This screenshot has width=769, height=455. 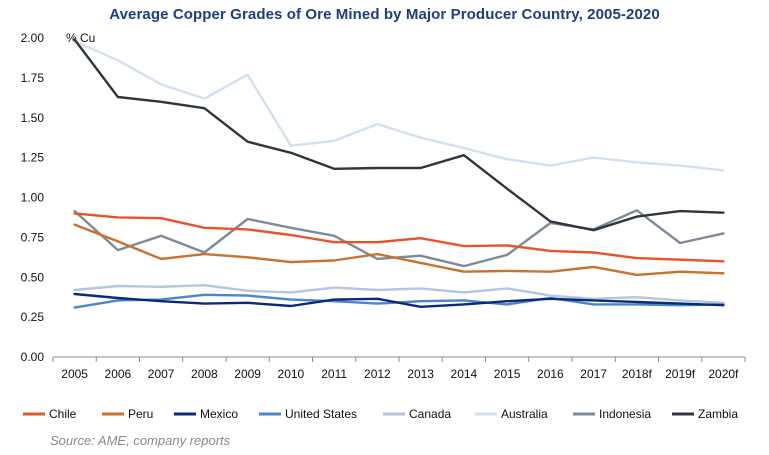 I want to click on y-tick-label: 1.75, so click(x=33, y=78).